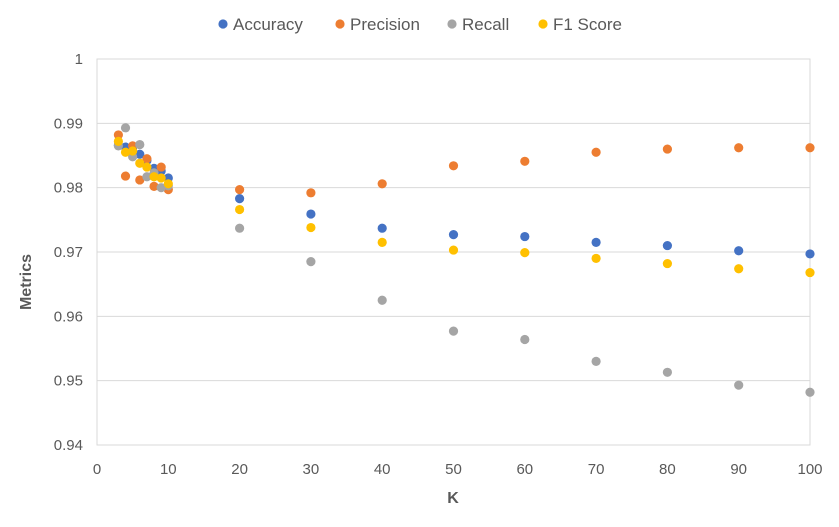  I want to click on y-tick-label: 0.98, so click(68, 188).